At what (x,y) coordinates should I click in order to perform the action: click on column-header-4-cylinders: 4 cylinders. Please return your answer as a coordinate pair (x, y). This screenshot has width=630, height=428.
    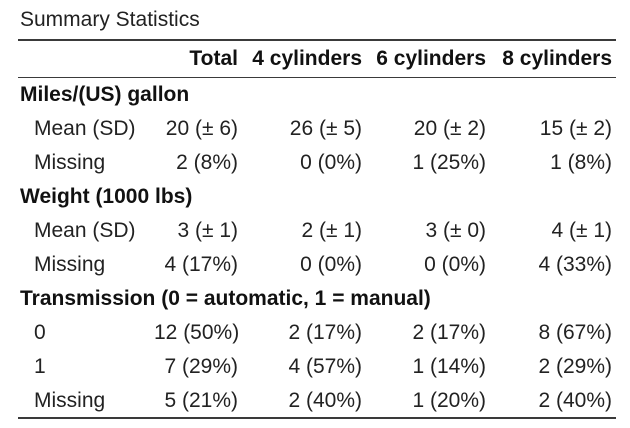
    Looking at the image, I should click on (307, 58).